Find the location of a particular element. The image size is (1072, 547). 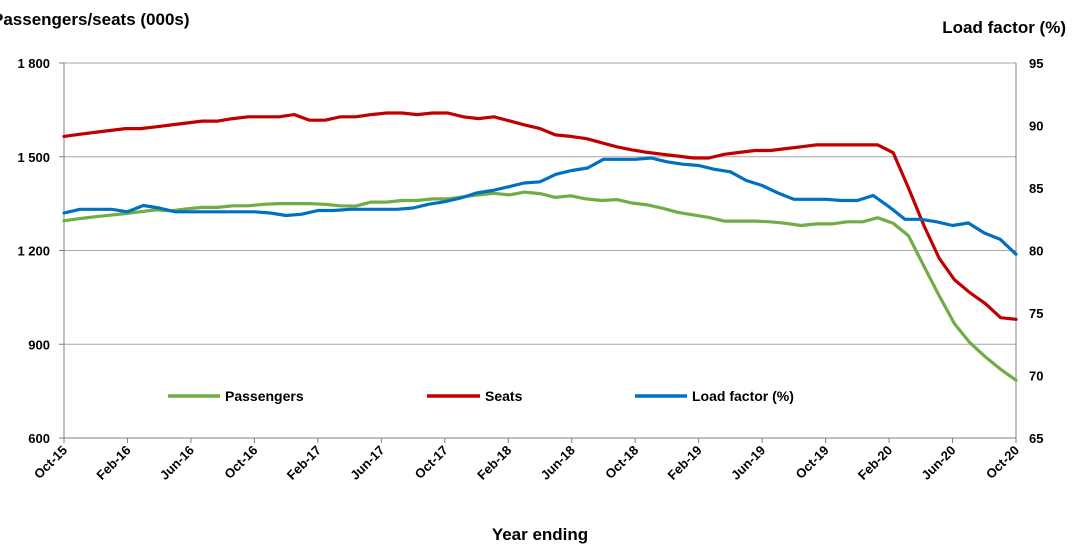

x-tick-label: Feb-18 is located at coordinates (494, 463).